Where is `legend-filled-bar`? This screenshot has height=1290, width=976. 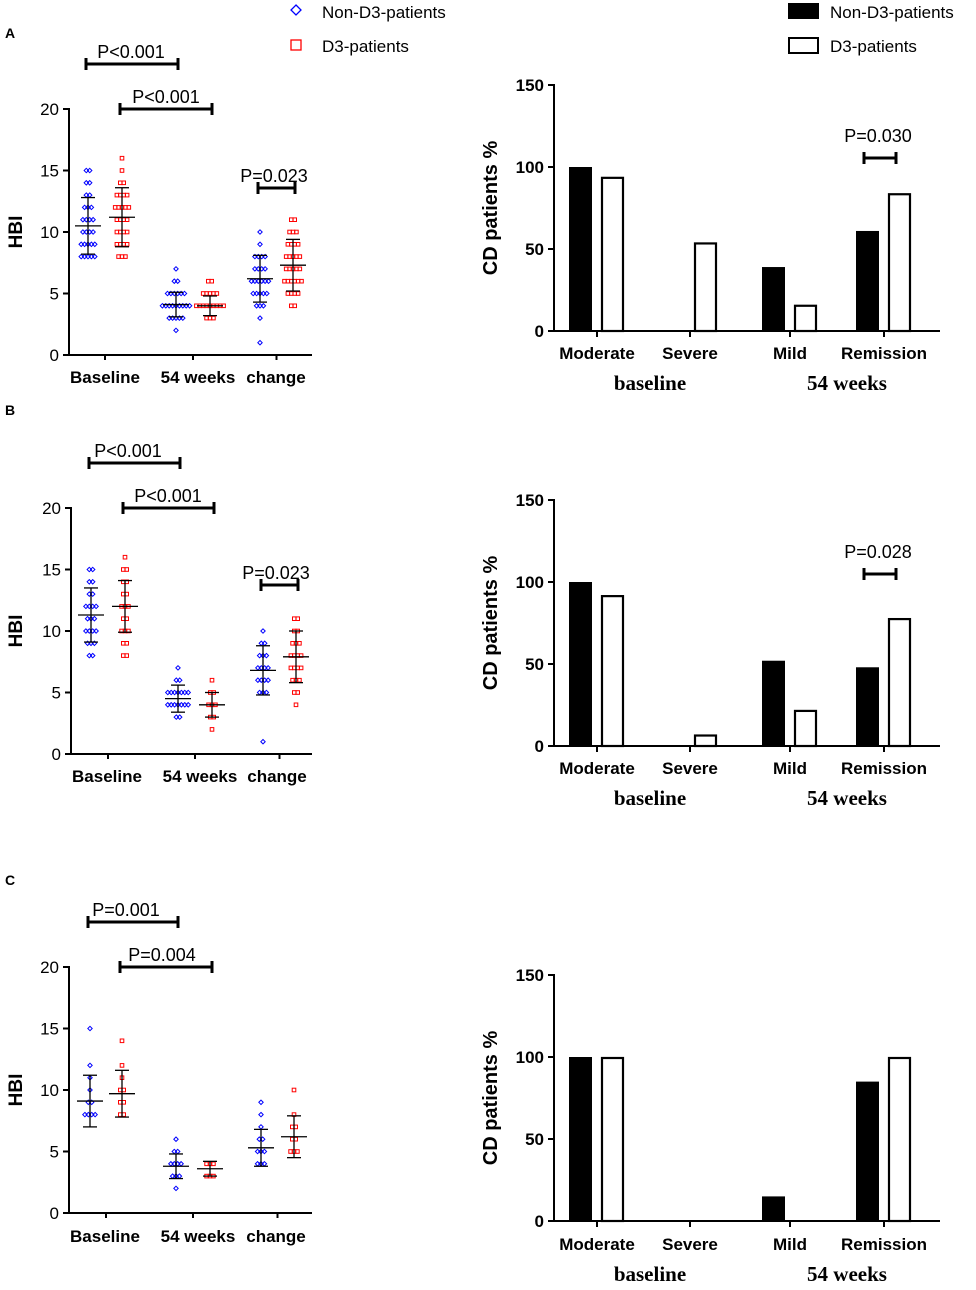 legend-filled-bar is located at coordinates (803, 11).